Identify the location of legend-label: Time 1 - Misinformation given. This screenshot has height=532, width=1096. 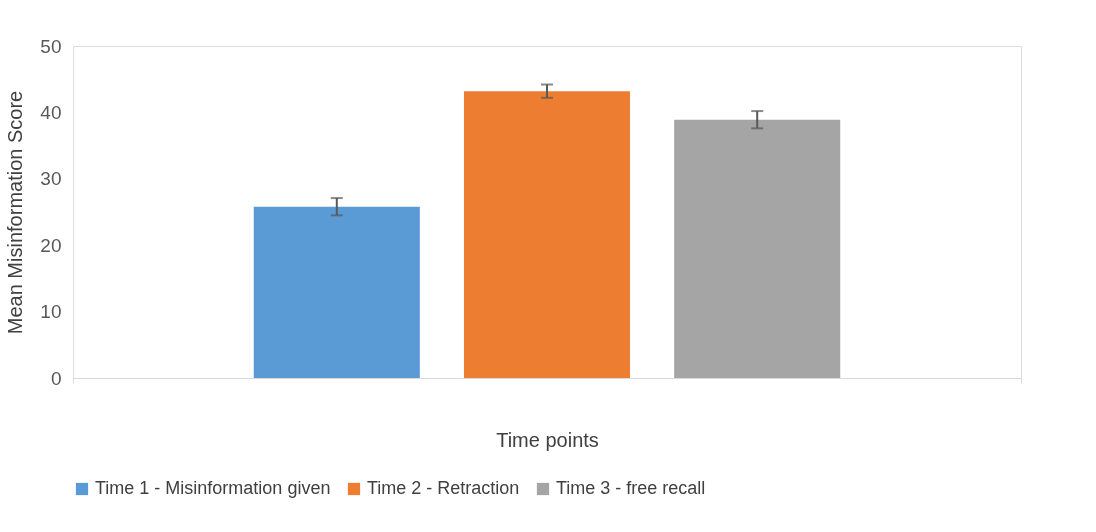
(213, 488).